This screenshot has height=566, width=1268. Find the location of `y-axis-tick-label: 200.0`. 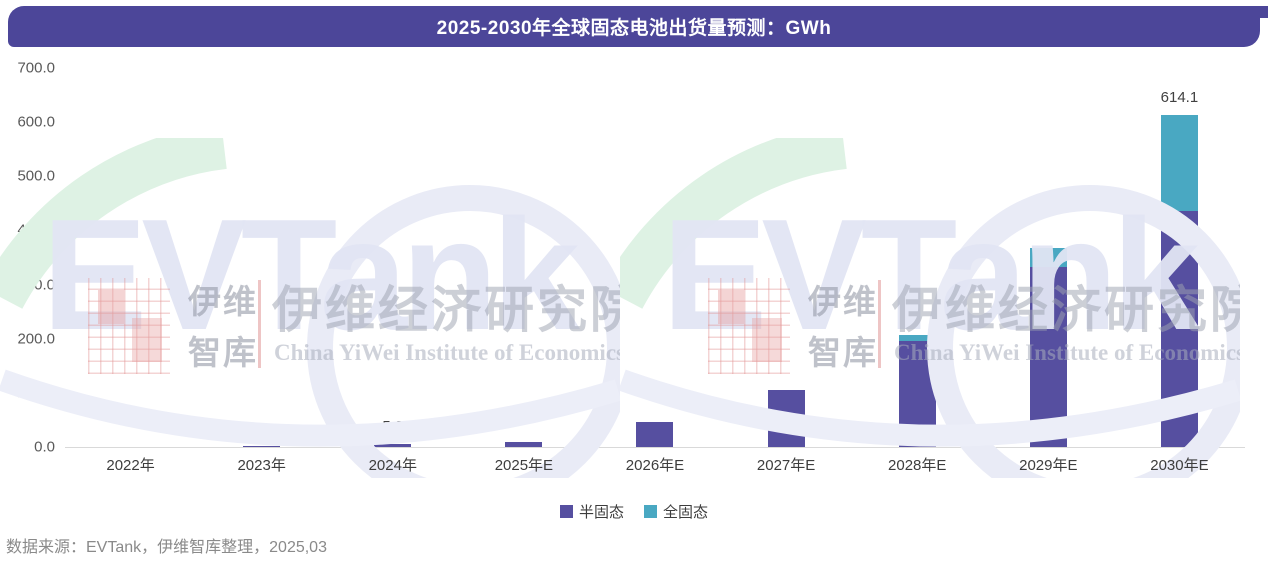

y-axis-tick-label: 200.0 is located at coordinates (36, 339).